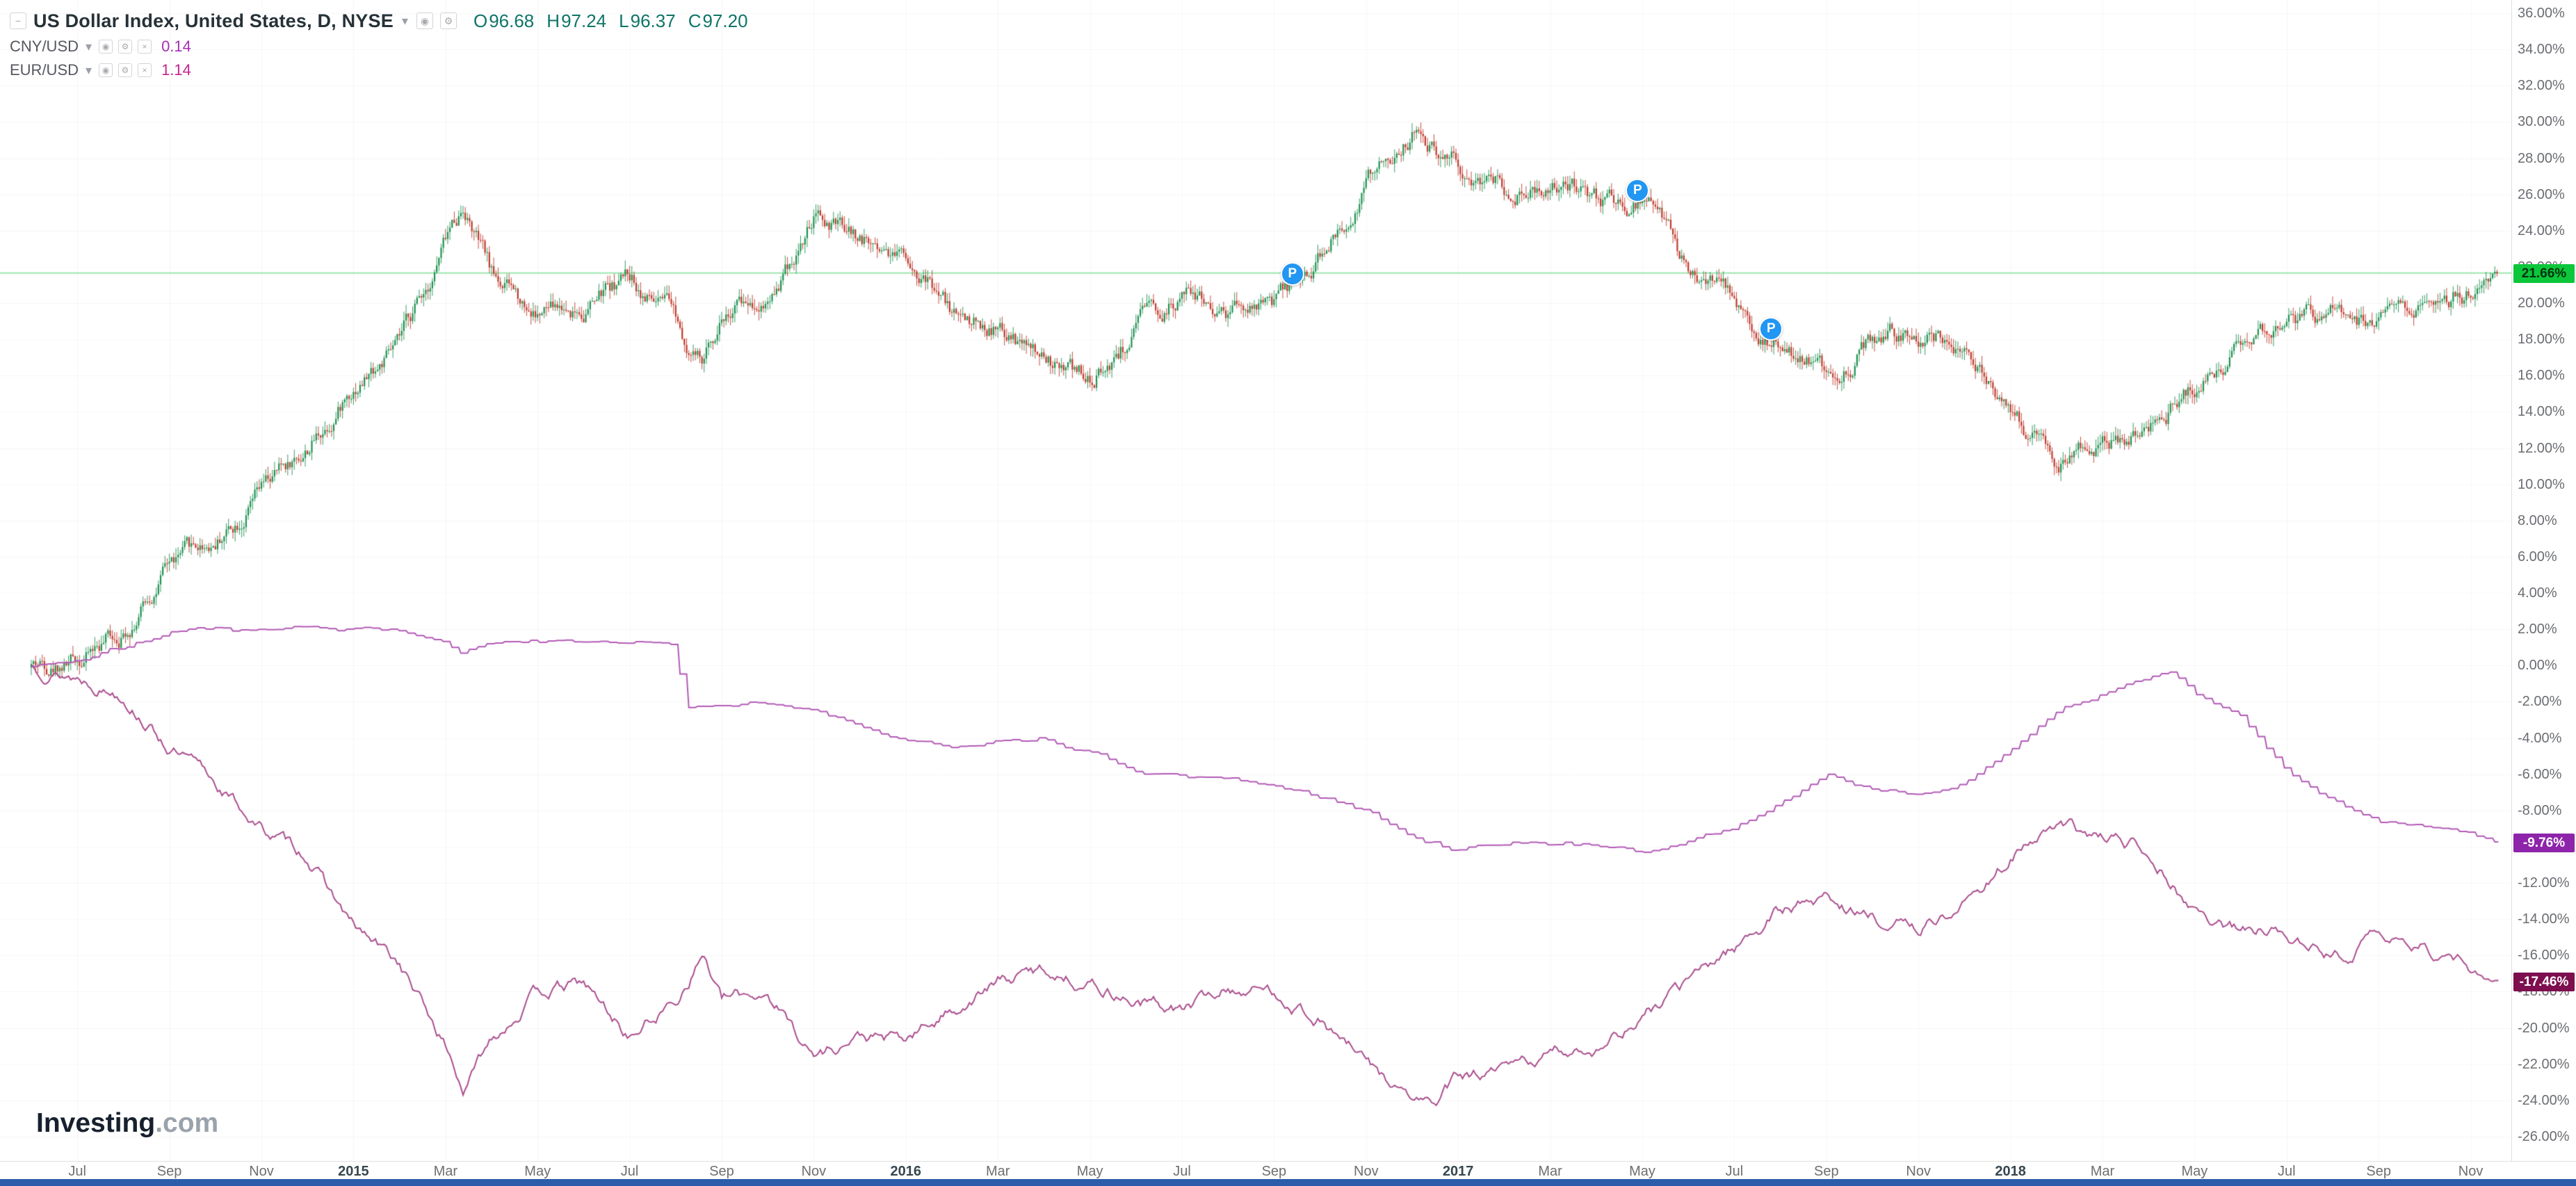  Describe the element at coordinates (2541, 122) in the screenshot. I see `y-axis-label: 30.00%` at that location.